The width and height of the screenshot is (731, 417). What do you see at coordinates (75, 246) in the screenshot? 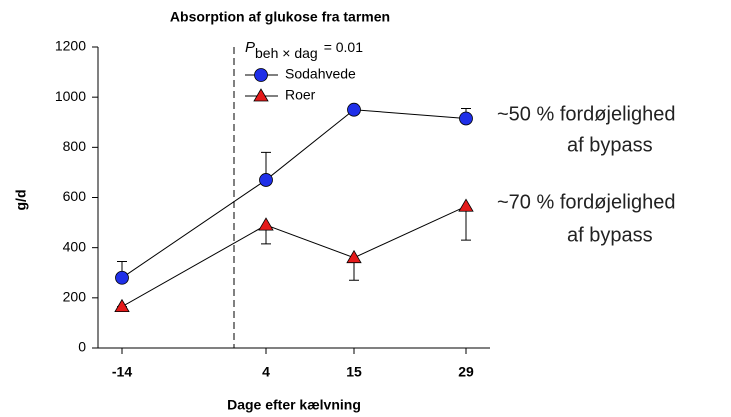
I see `y-tick-label: 400` at bounding box center [75, 246].